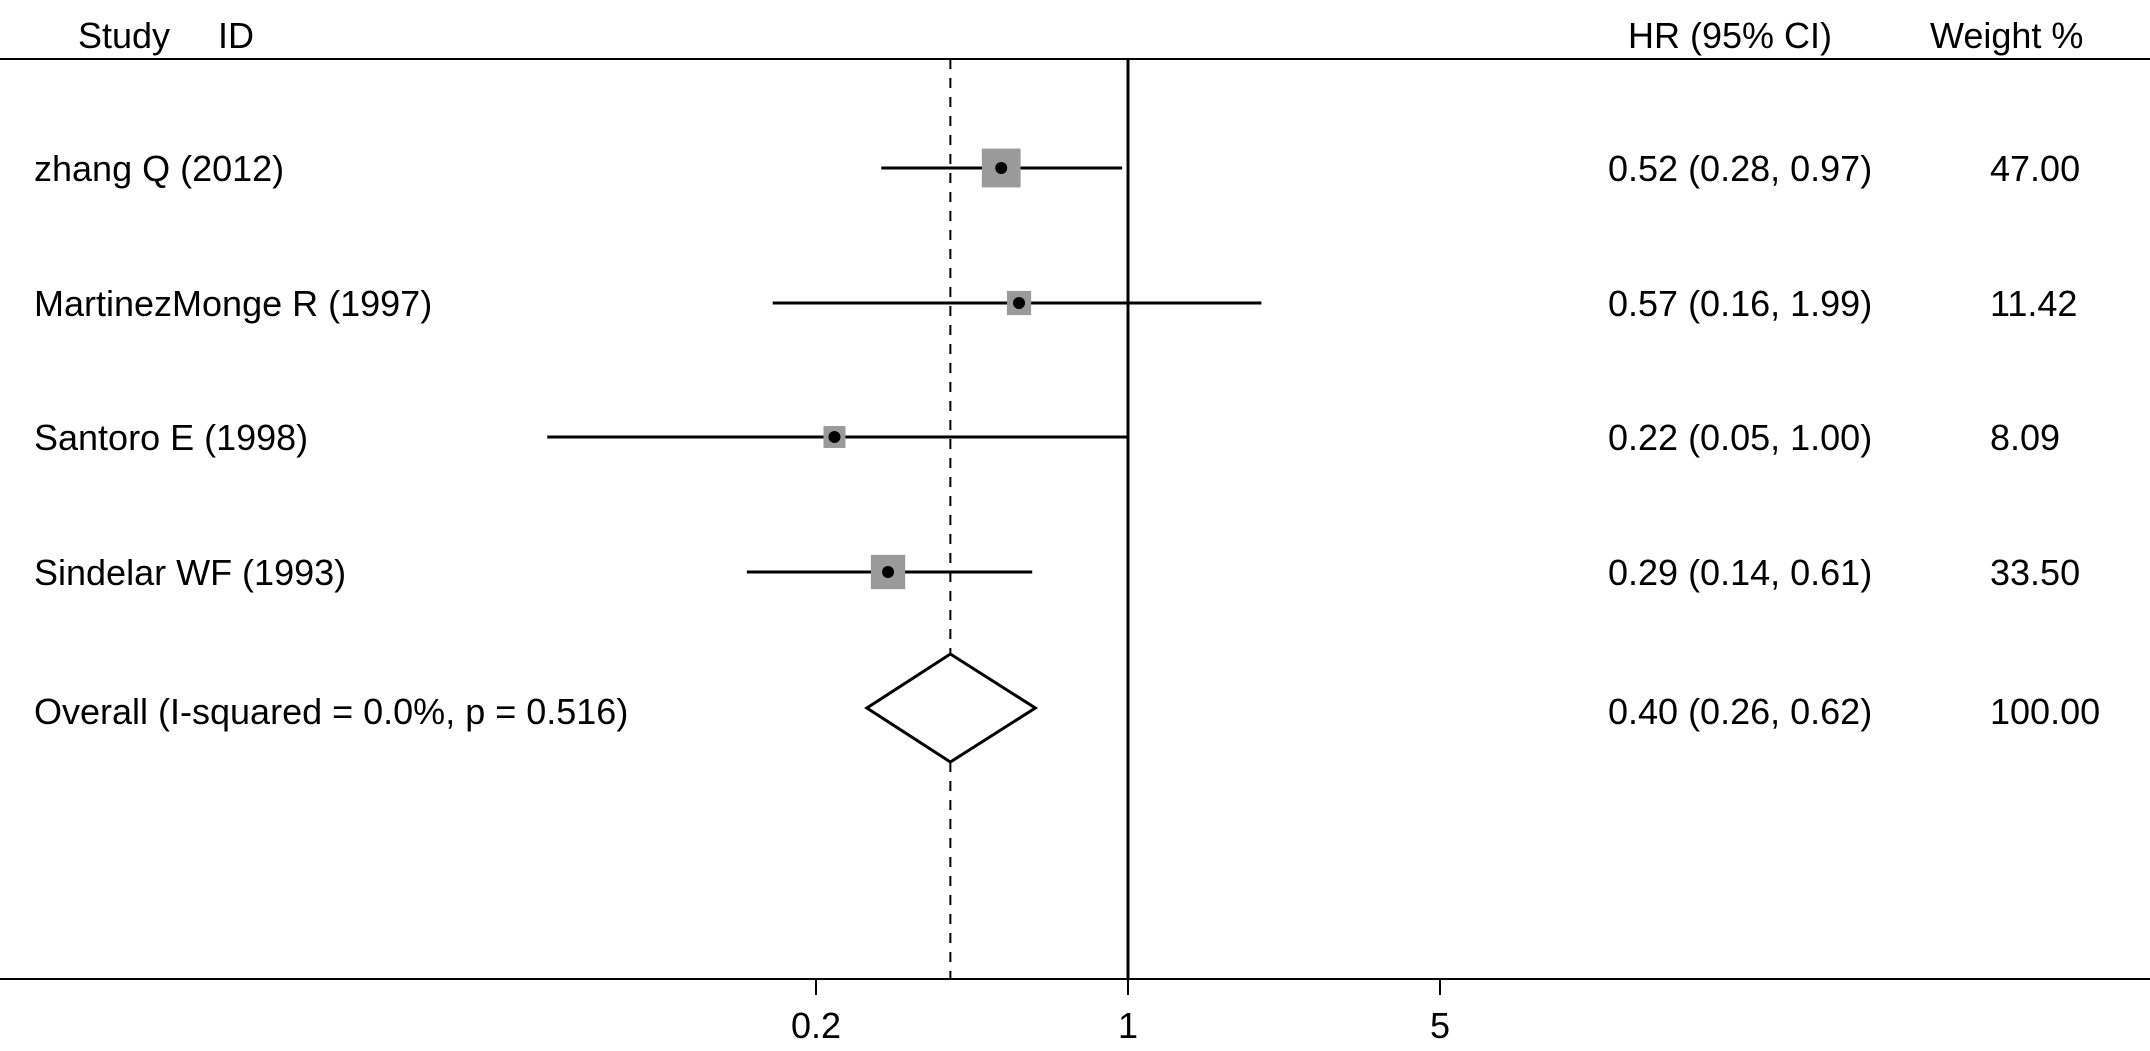 This screenshot has width=2150, height=1051. I want to click on x-ticks: 0.2 1 5, so click(1120, 1012).